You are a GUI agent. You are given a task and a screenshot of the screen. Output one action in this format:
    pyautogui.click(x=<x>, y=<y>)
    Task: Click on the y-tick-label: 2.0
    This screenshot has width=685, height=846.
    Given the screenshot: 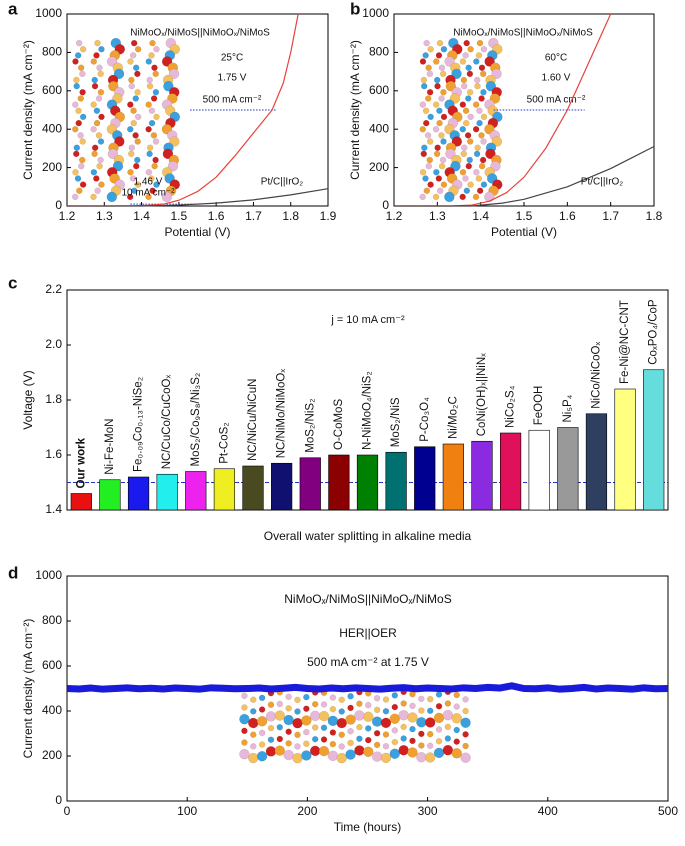 What is the action you would take?
    pyautogui.click(x=53, y=344)
    